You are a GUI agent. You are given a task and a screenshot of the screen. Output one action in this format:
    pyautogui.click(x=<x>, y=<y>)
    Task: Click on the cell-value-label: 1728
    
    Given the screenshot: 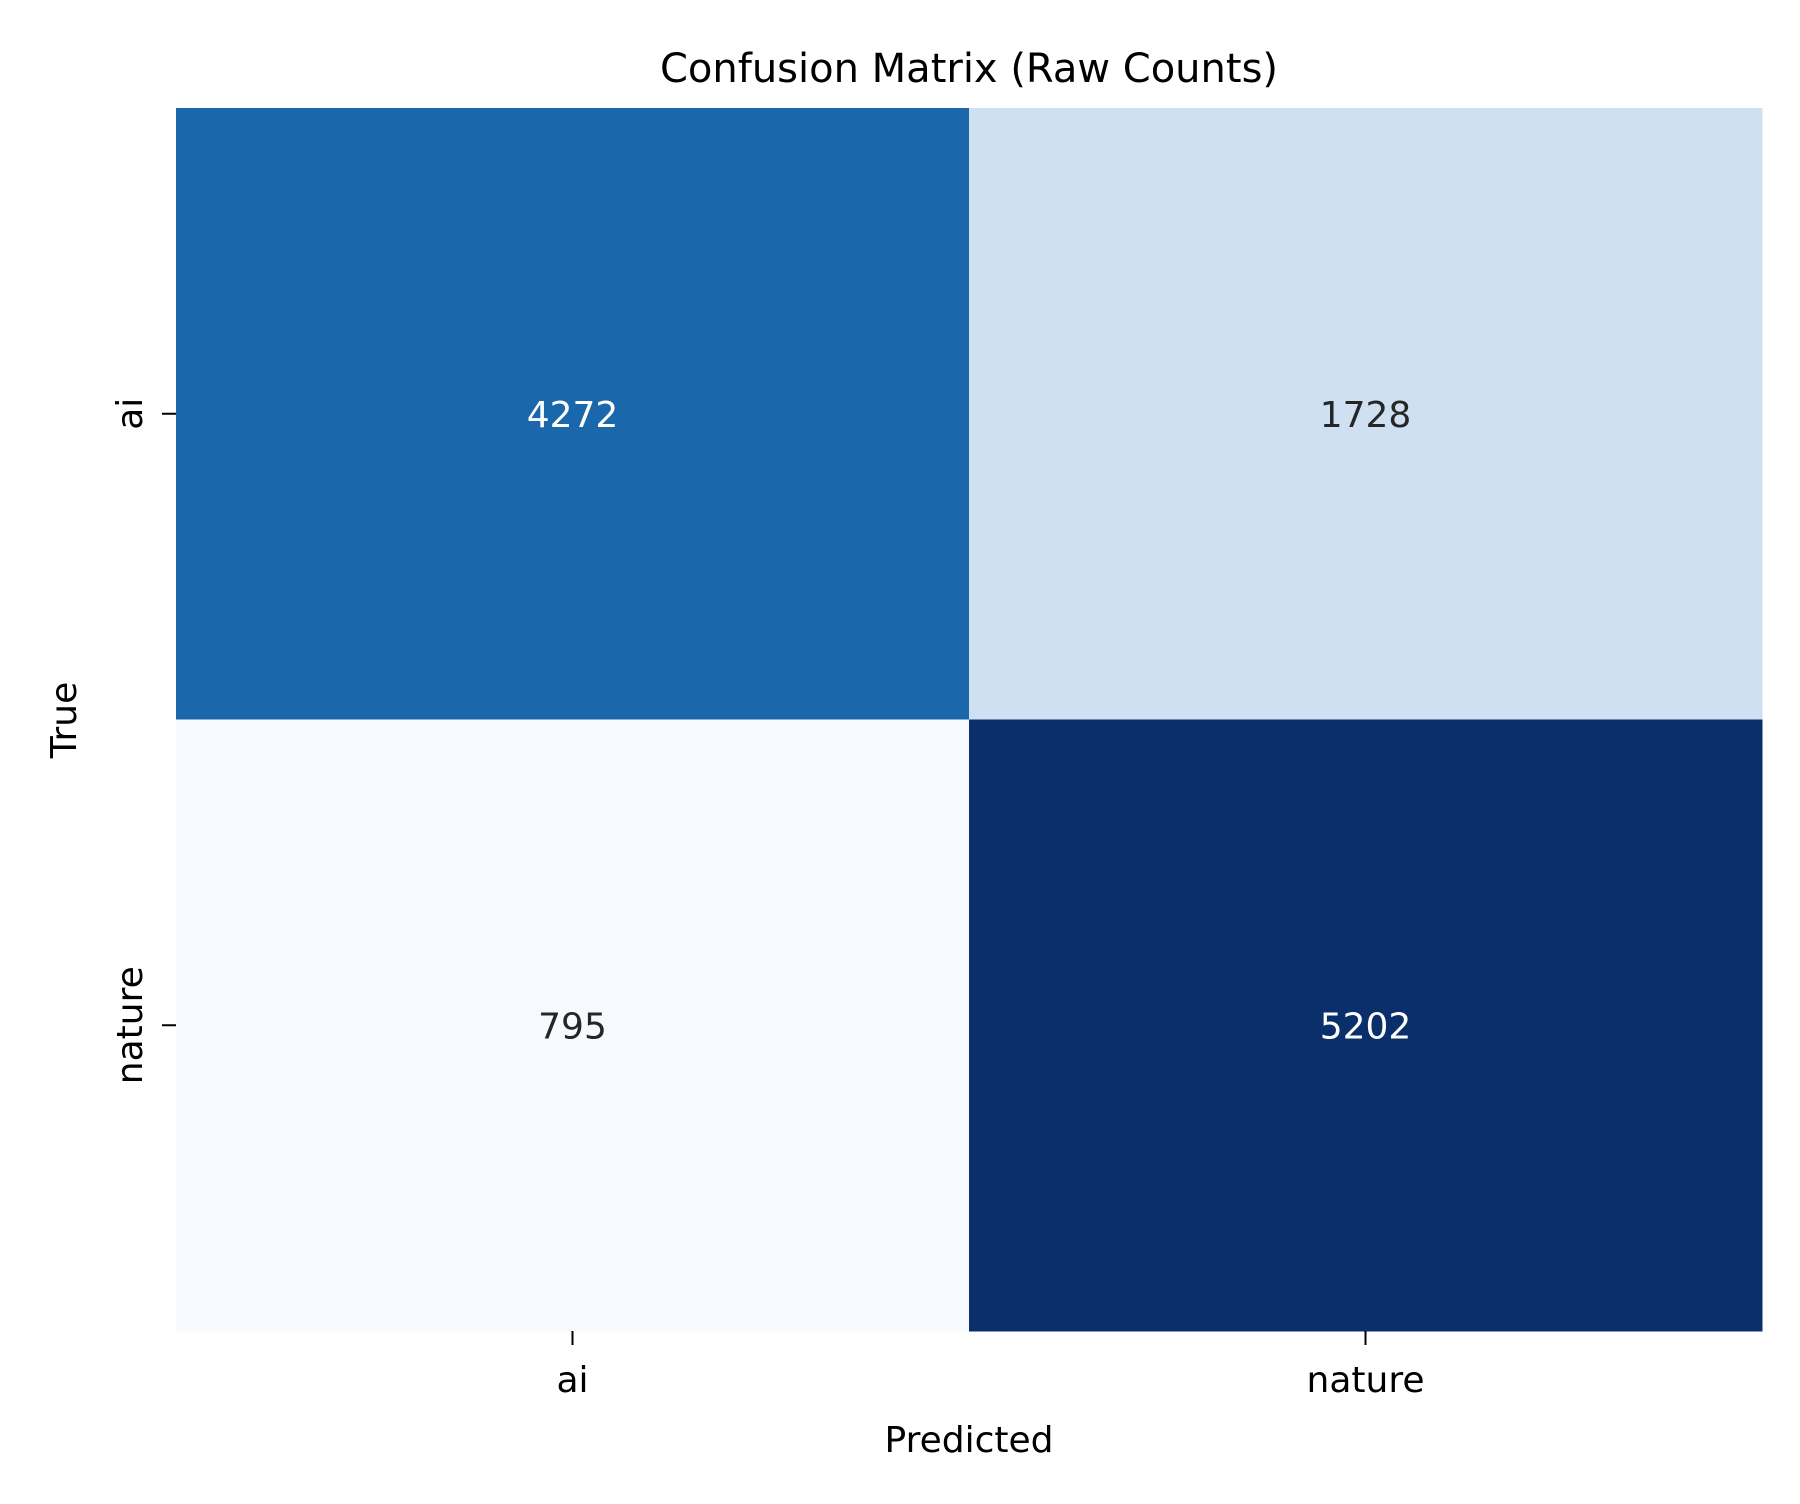 What is the action you would take?
    pyautogui.click(x=1366, y=415)
    